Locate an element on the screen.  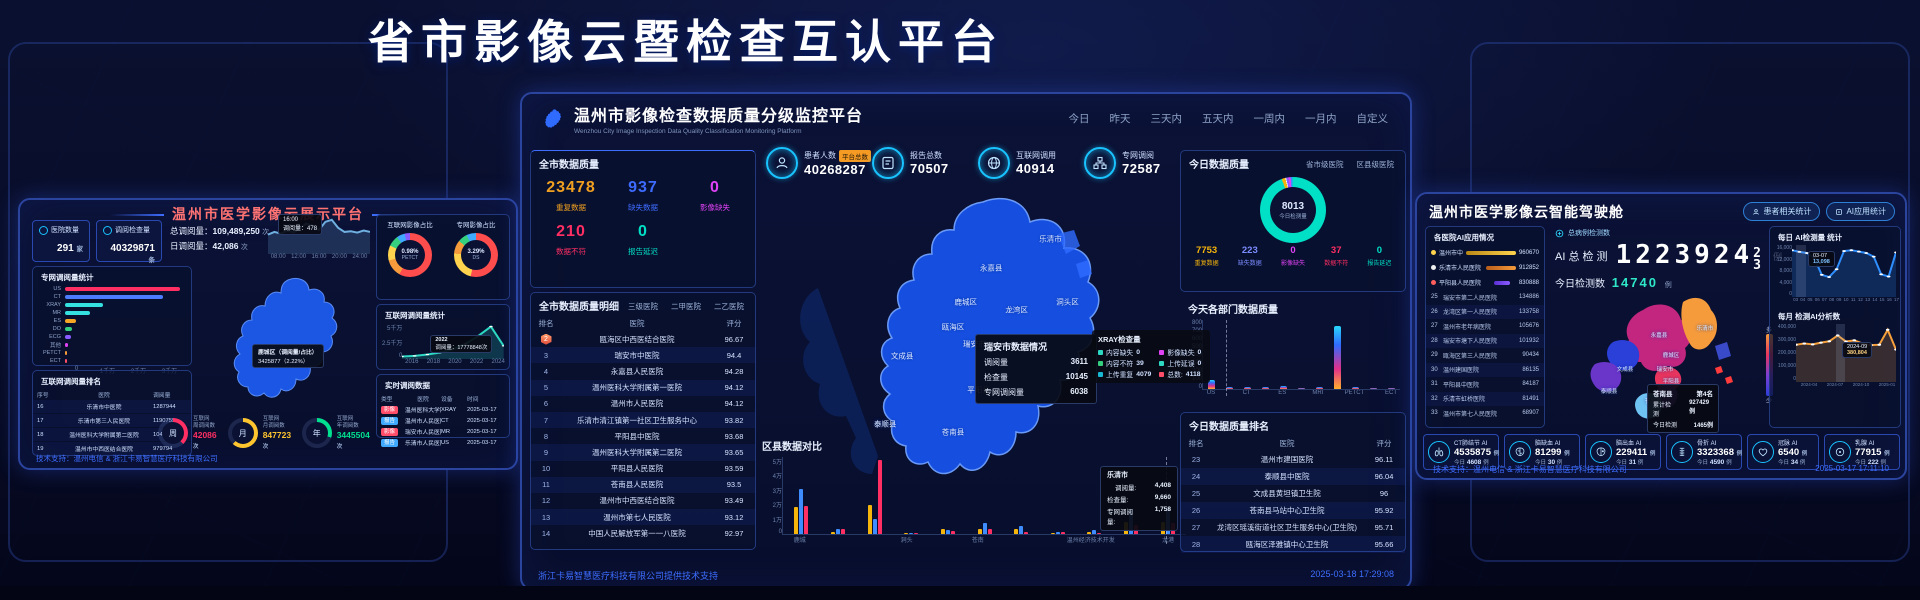
table-row: 2 瓯海区中西医结合医院 96.67 is located at coordinates (643, 339).